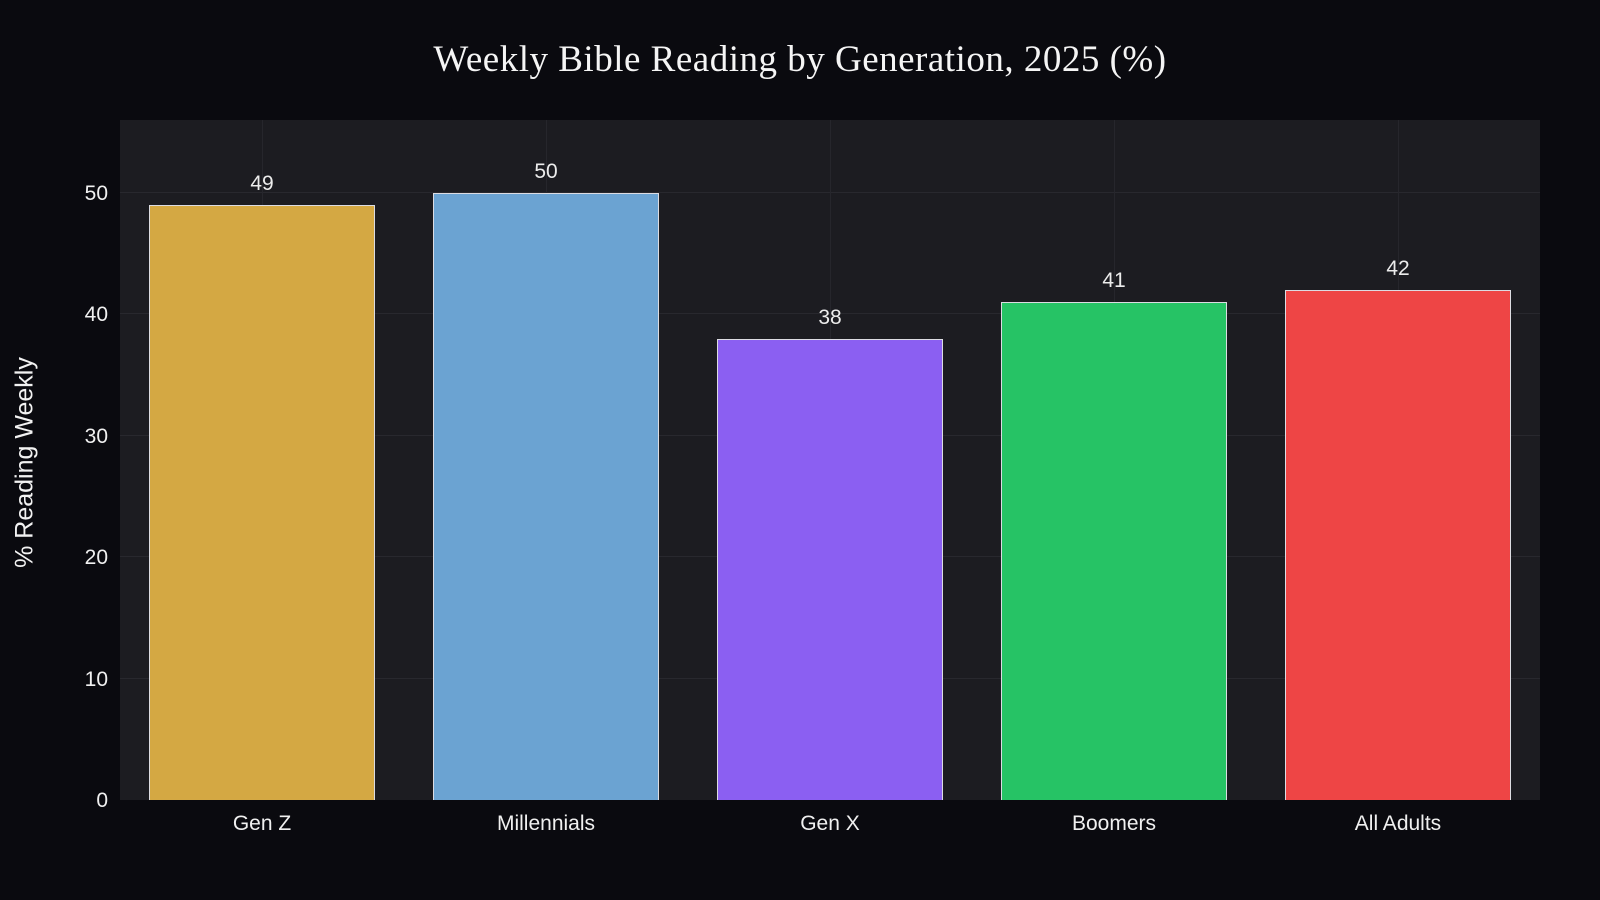 This screenshot has height=900, width=1600. Describe the element at coordinates (262, 823) in the screenshot. I see `x-tick-label-0: Gen Z` at that location.